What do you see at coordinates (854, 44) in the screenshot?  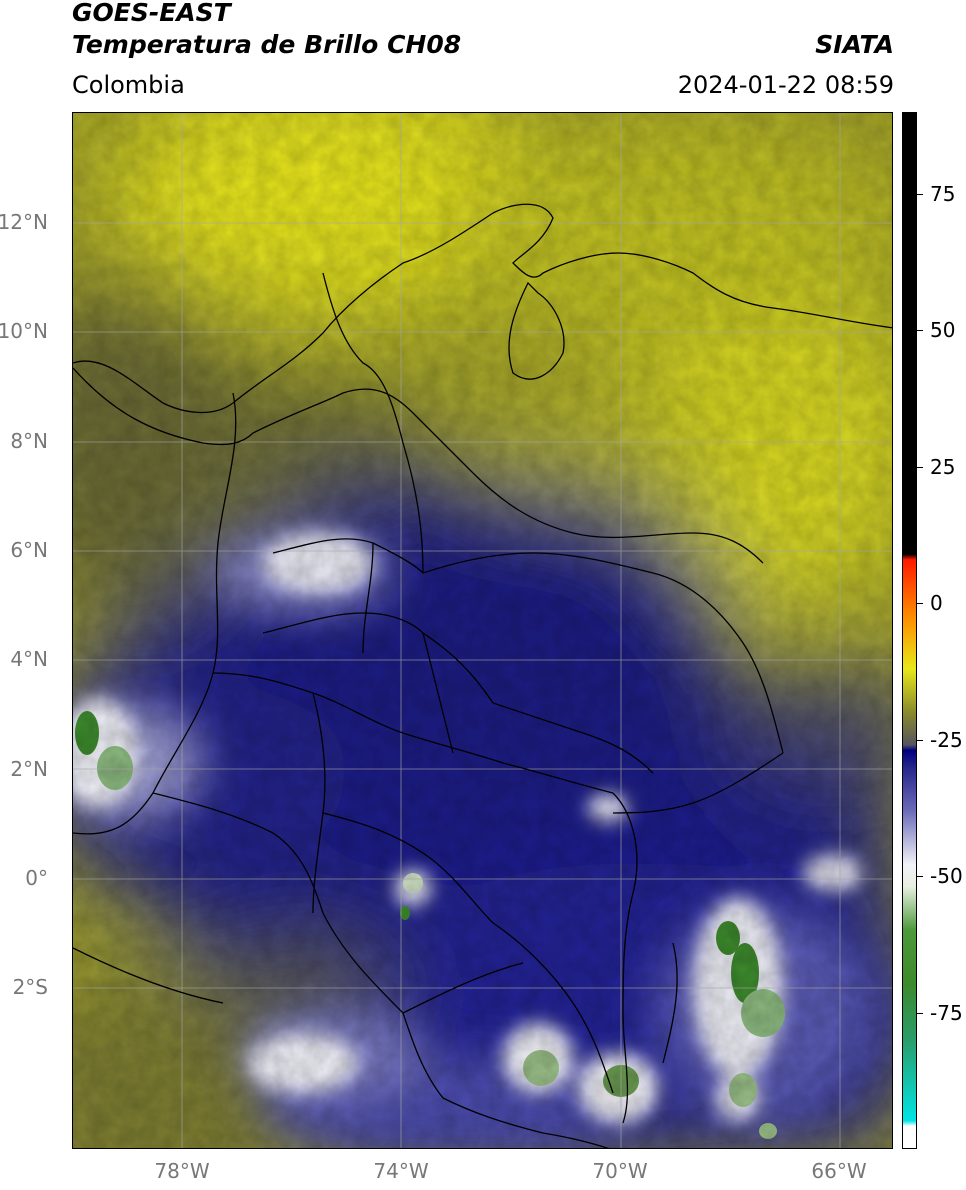 I see `brand-label: SIATA` at bounding box center [854, 44].